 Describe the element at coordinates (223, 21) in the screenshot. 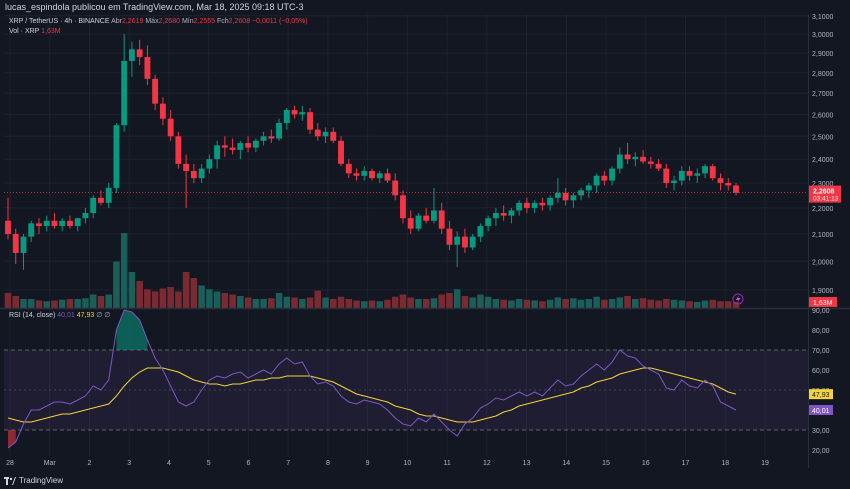

I see `close-label: Fch` at that location.